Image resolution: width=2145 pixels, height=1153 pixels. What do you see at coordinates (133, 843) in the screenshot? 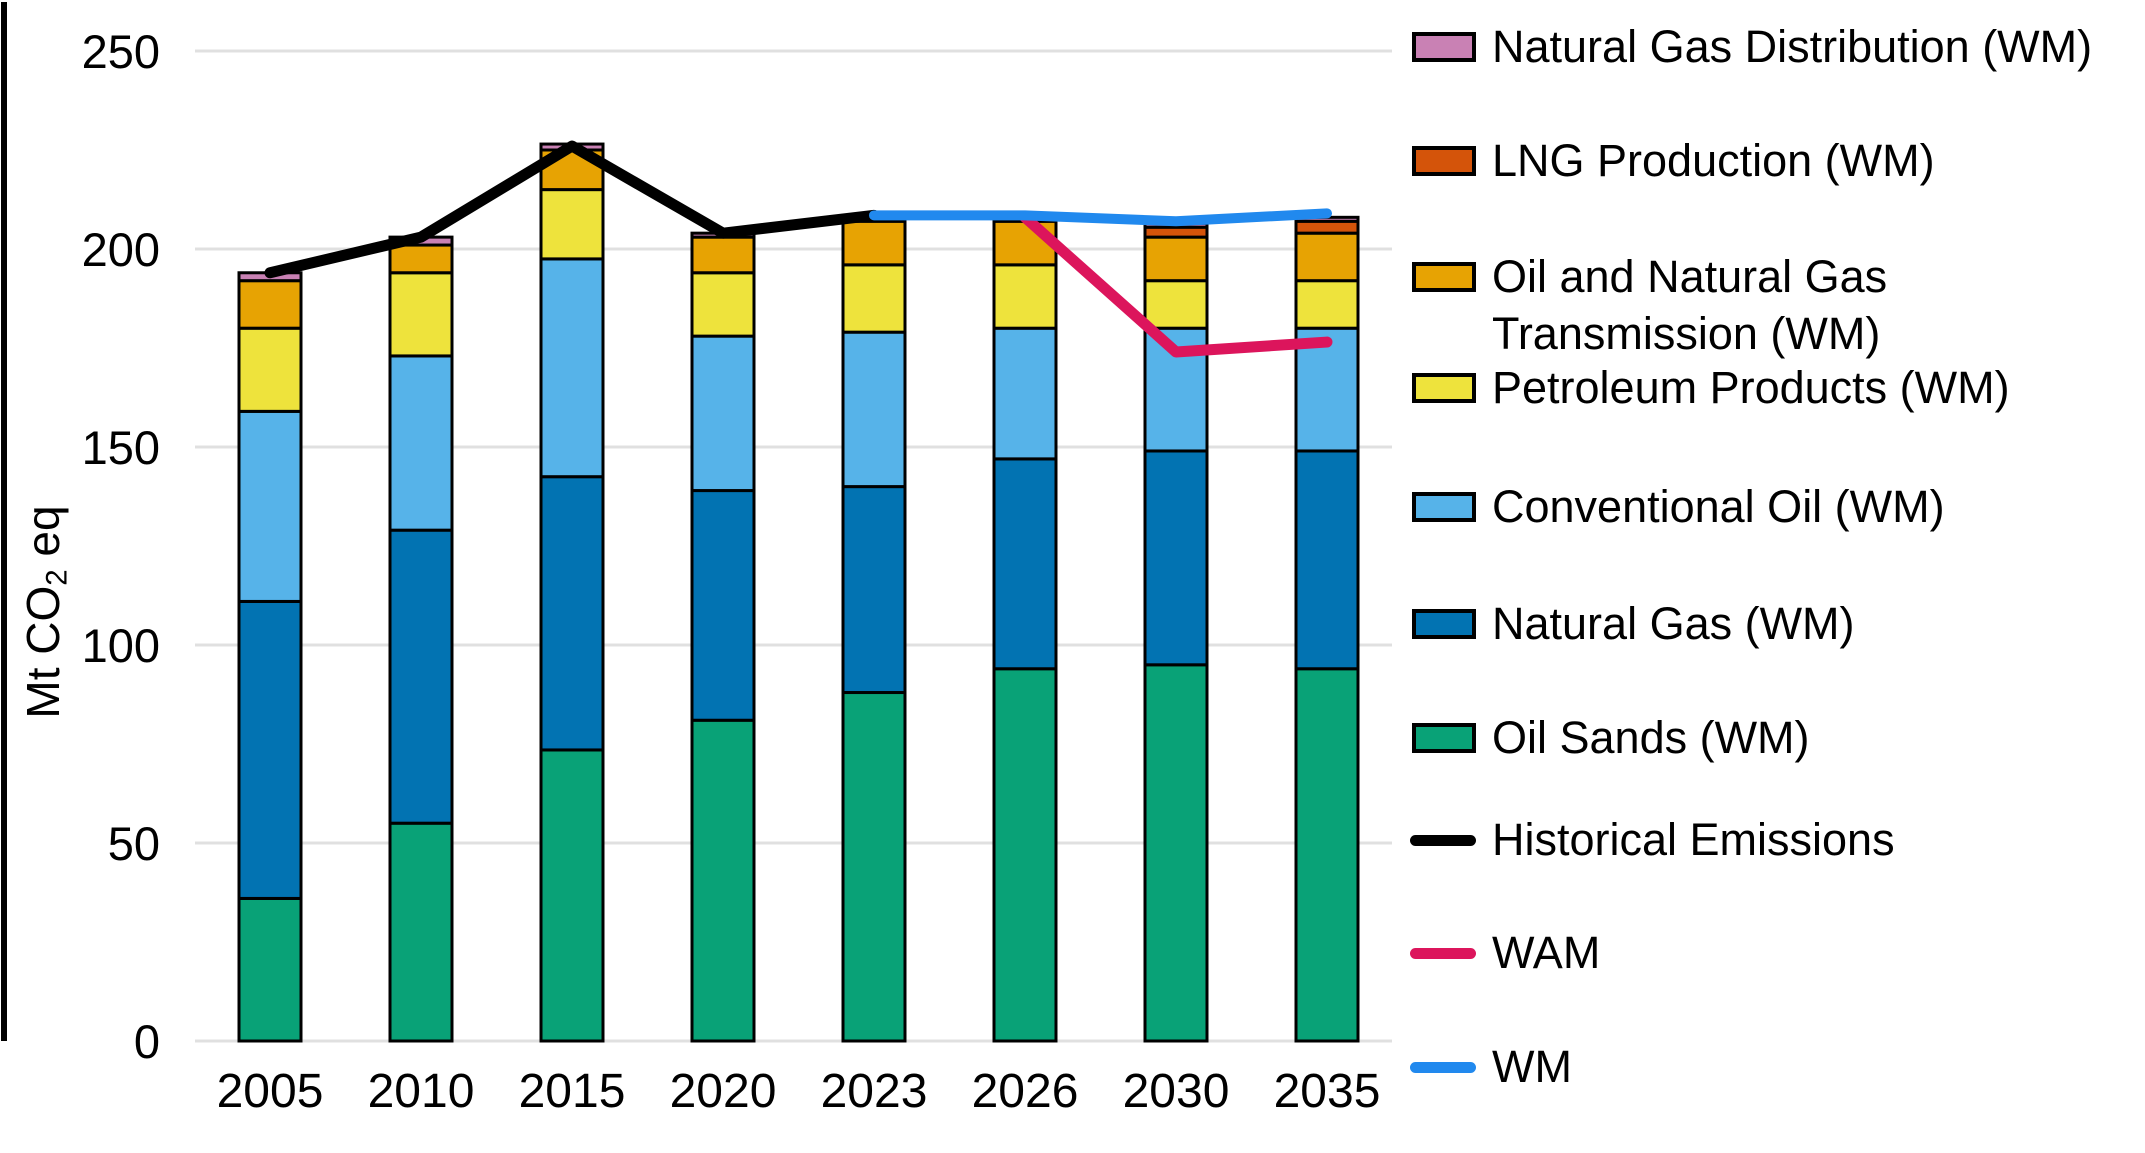
I see `y-tick-label: 50` at bounding box center [133, 843].